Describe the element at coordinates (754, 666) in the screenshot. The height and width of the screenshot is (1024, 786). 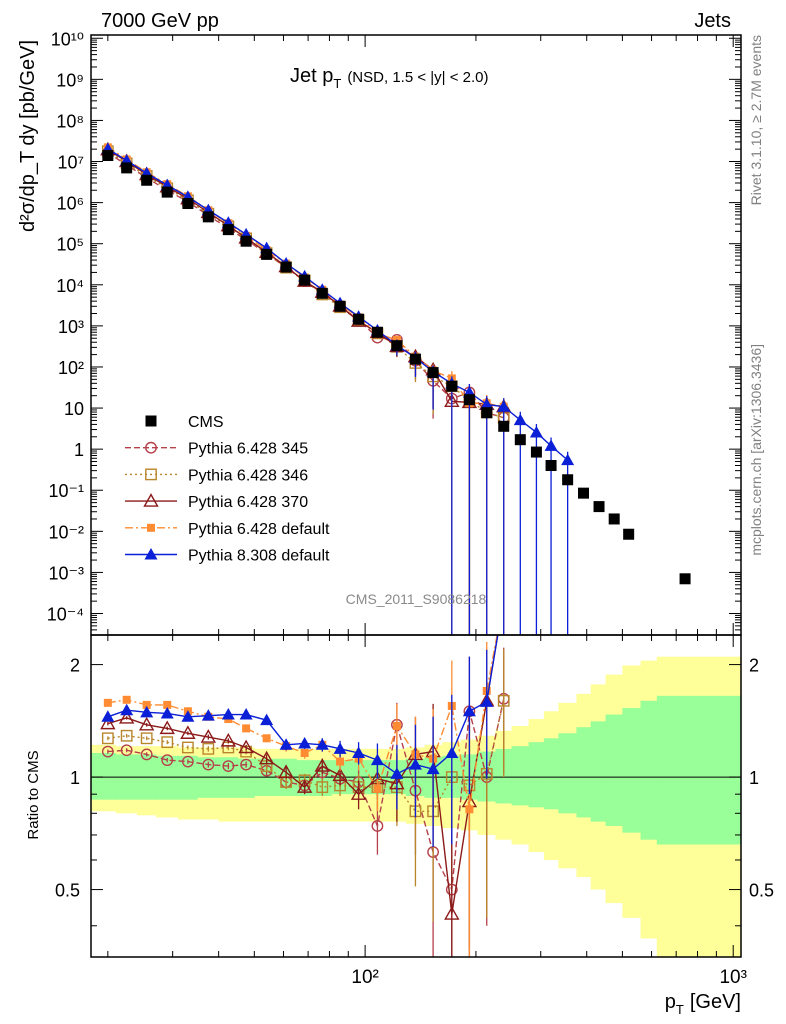
I see `ratio-tick-label-right: 2` at that location.